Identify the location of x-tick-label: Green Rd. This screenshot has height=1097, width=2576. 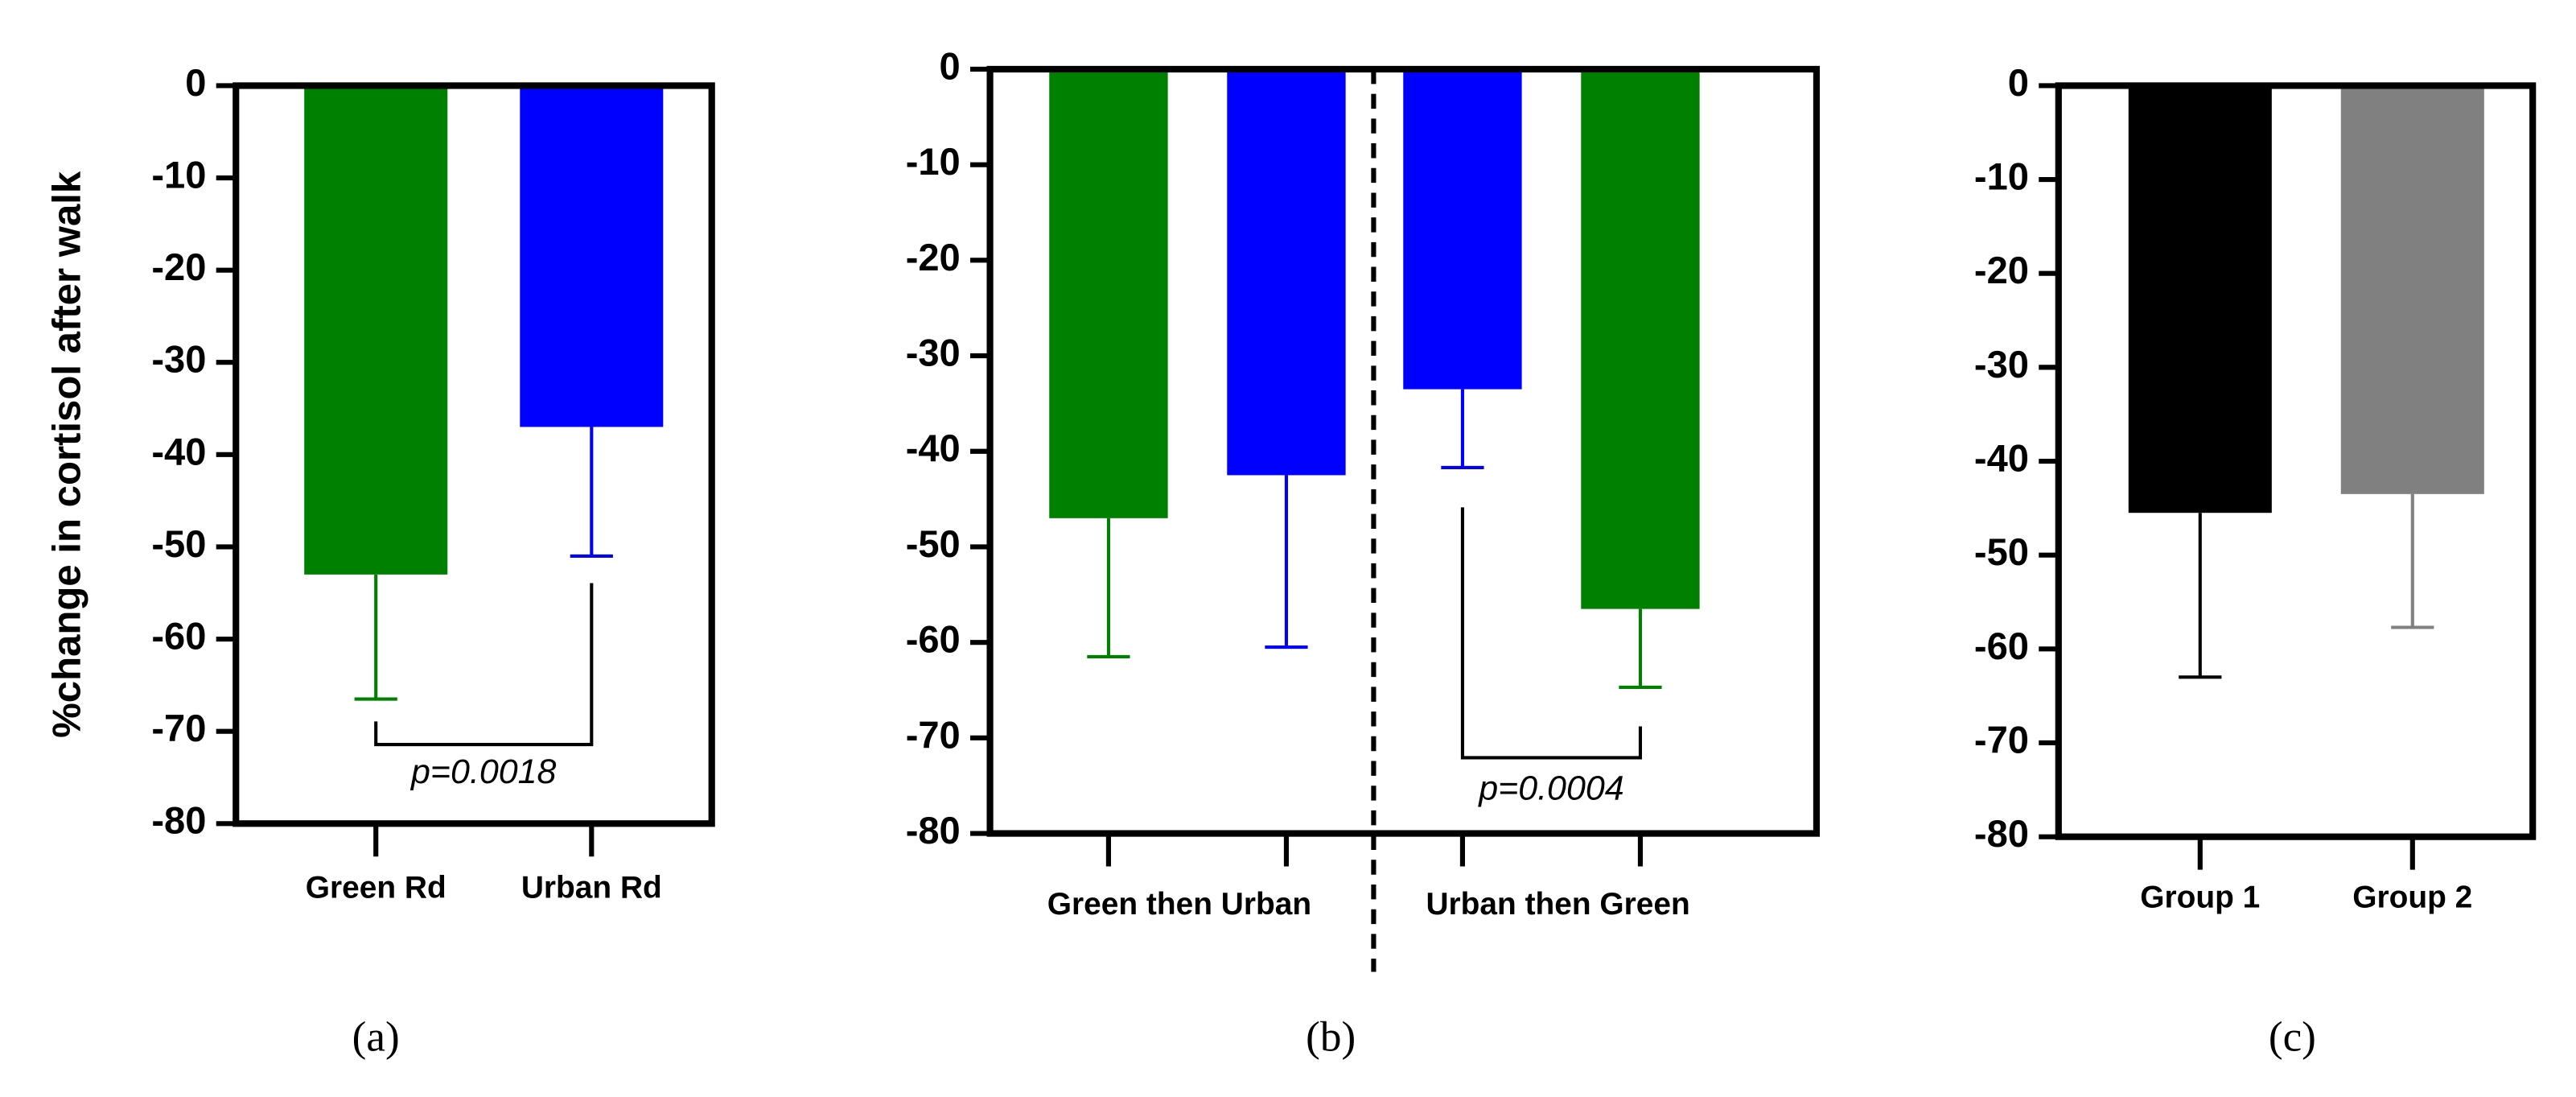
(376, 887).